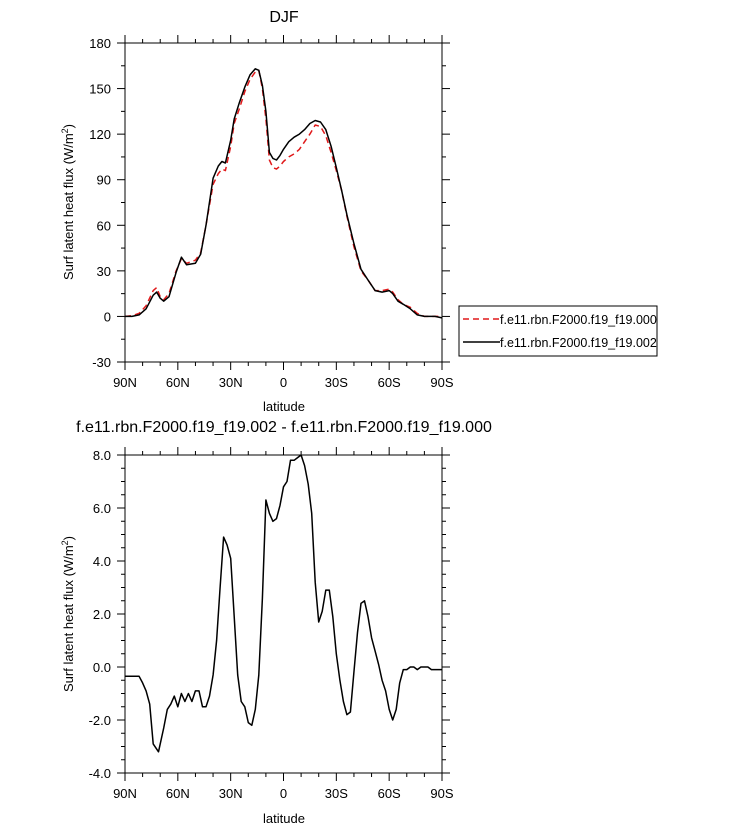 This screenshot has width=733, height=834. Describe the element at coordinates (104, 180) in the screenshot. I see `y-tick-label: 90` at that location.